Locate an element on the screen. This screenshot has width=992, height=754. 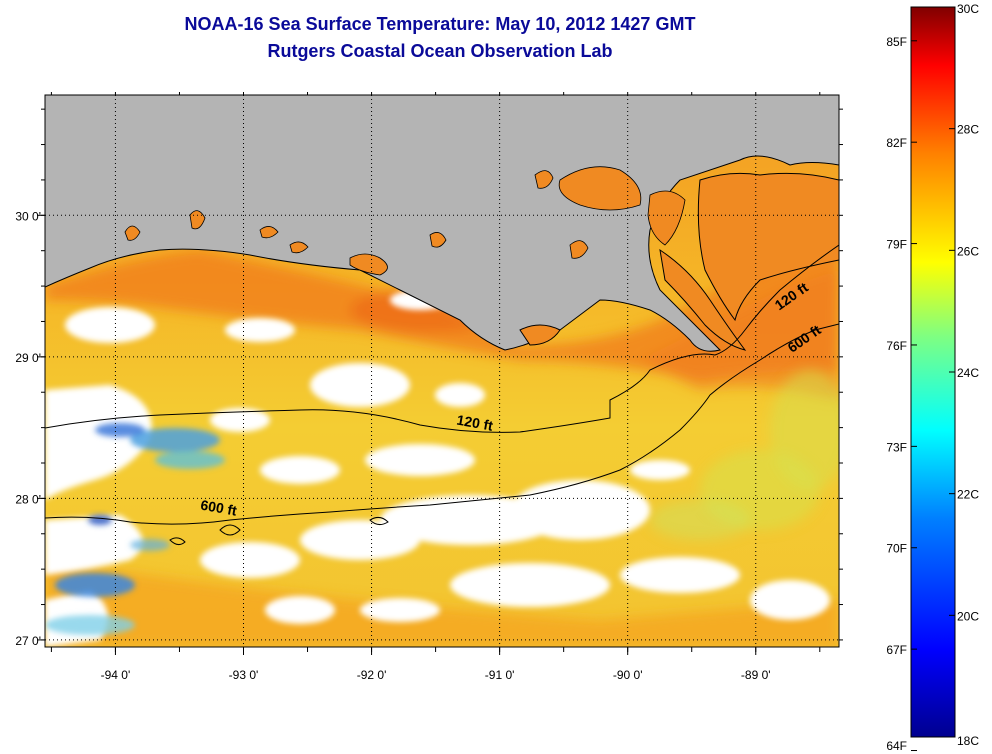
colorbar-f-label: 64F is located at coordinates (896, 746).